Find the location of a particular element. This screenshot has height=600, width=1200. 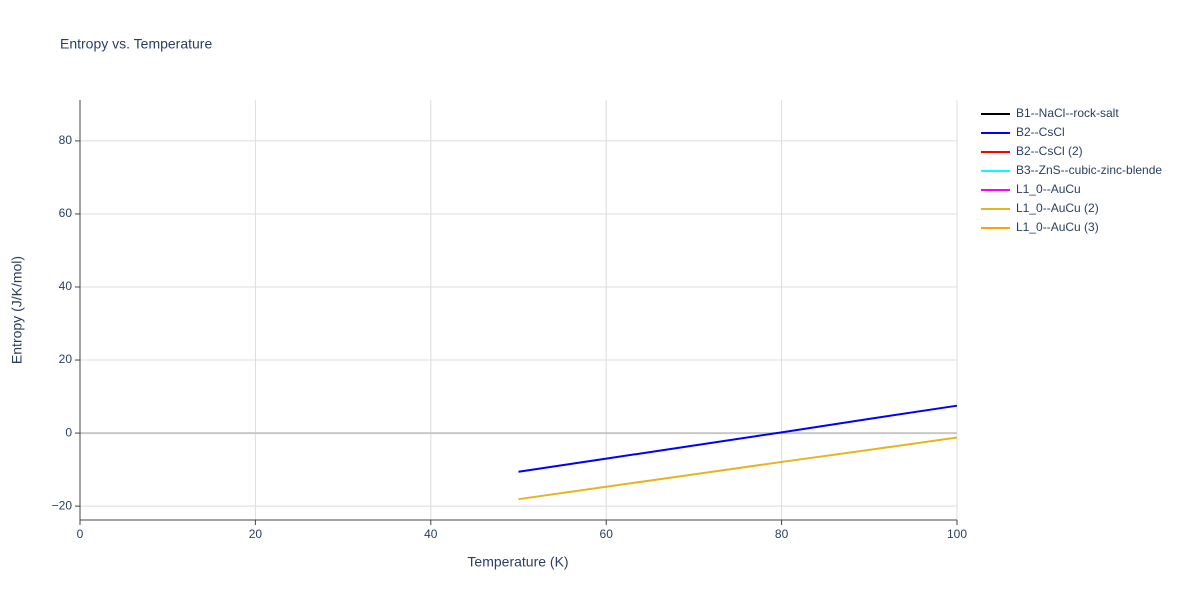

y-tick-label: 80 is located at coordinates (66, 140).